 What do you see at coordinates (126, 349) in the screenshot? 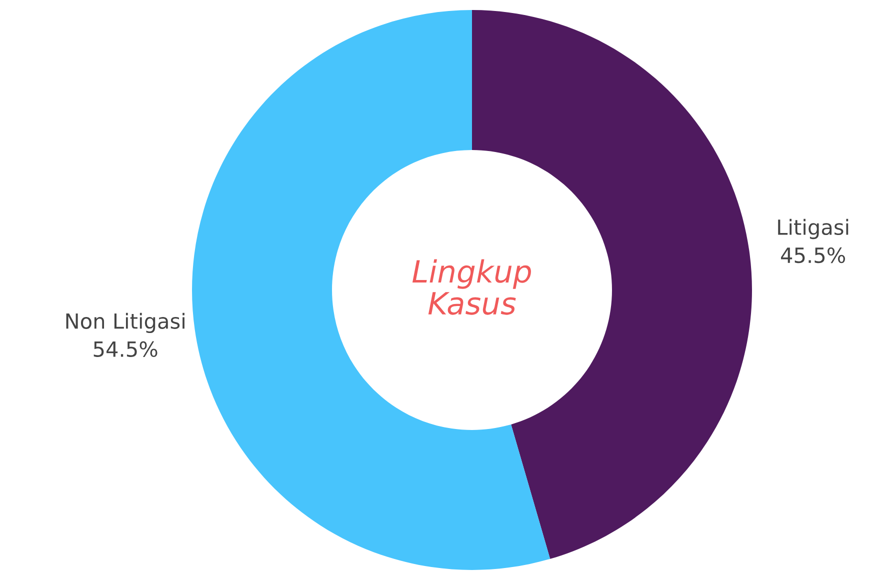
I see `data-label: 54.5%` at bounding box center [126, 349].